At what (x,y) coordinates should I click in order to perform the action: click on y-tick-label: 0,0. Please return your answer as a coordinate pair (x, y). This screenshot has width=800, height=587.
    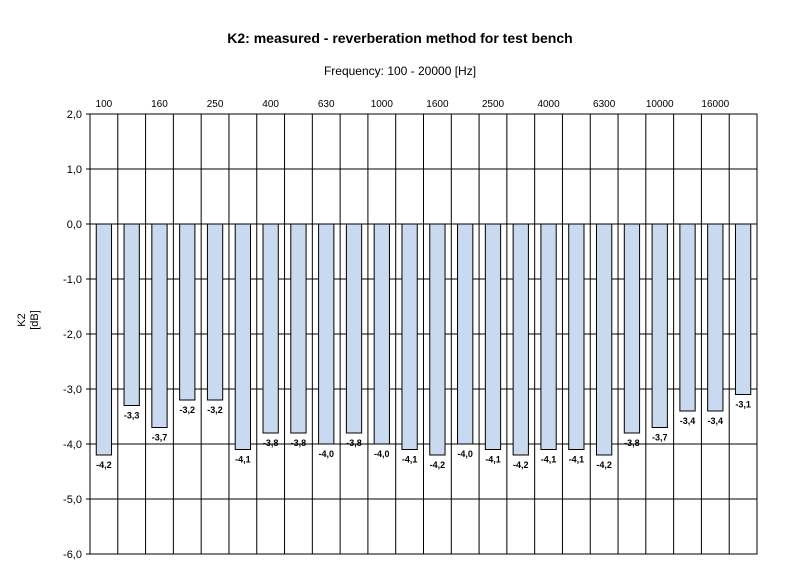
    Looking at the image, I should click on (74, 225).